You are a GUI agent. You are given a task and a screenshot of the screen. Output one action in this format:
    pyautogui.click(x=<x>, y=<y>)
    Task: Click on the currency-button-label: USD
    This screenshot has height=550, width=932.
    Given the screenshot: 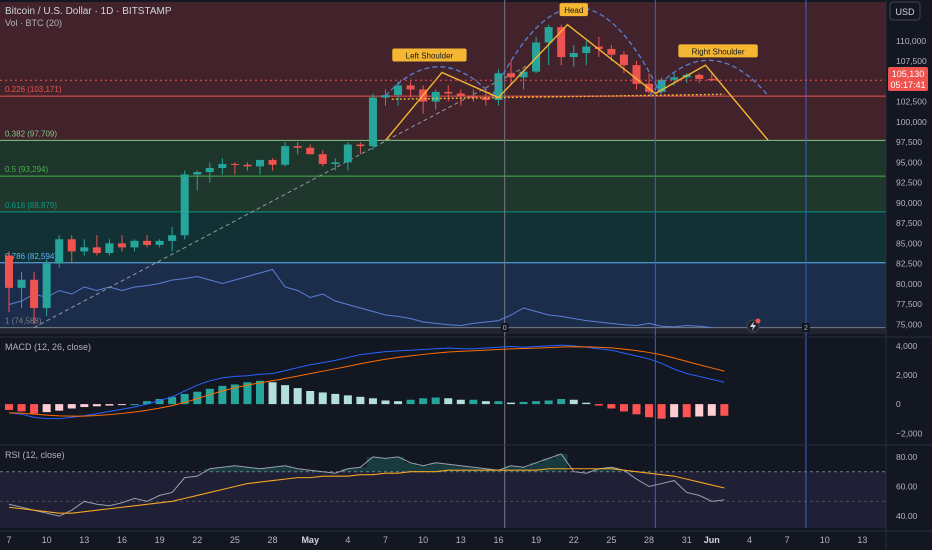 What is the action you would take?
    pyautogui.click(x=905, y=12)
    